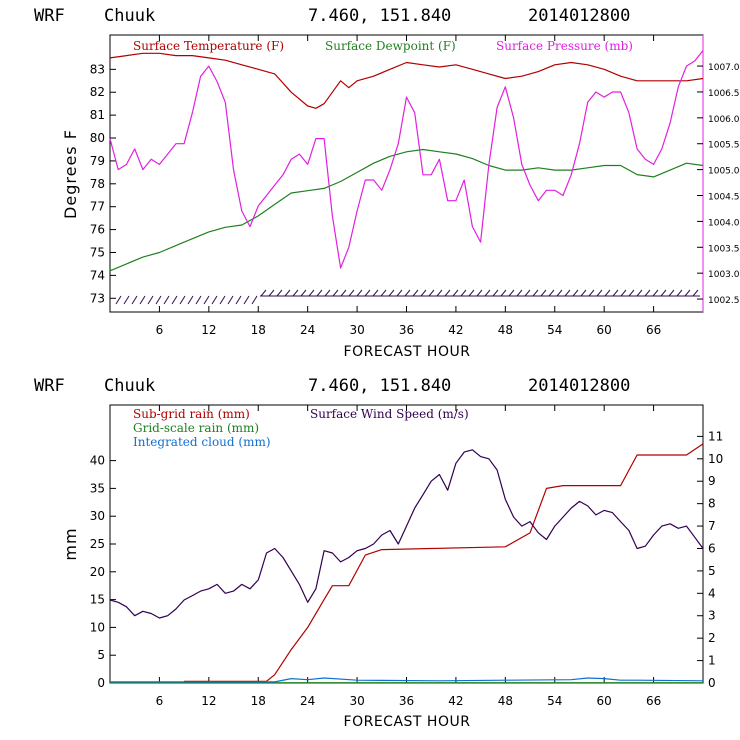 This screenshot has width=740, height=740. What do you see at coordinates (712, 548) in the screenshot?
I see `bottom-y2tick-label: 6` at bounding box center [712, 548].